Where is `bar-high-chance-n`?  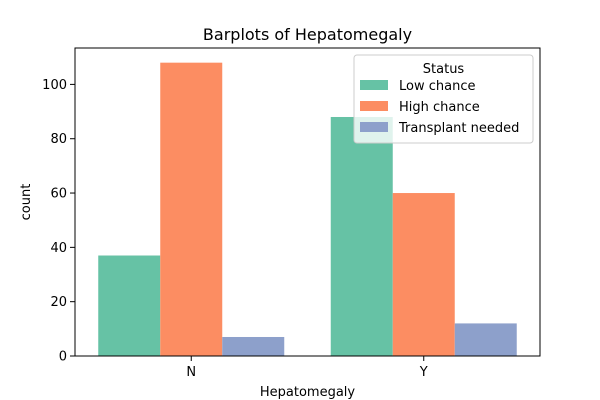
bar-high-chance-n is located at coordinates (191, 209).